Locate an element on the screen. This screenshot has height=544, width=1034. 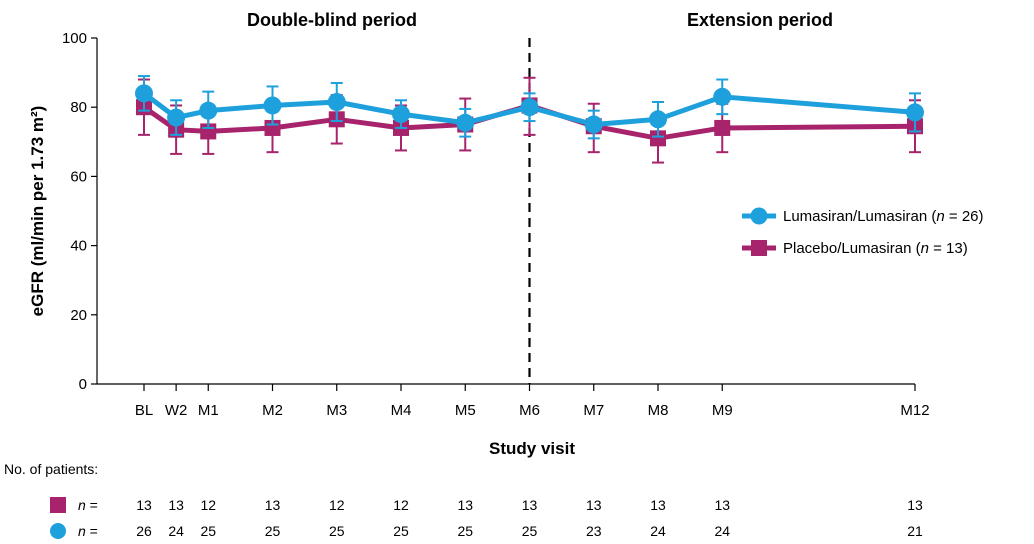
y-tick-label: 0 is located at coordinates (83, 384).